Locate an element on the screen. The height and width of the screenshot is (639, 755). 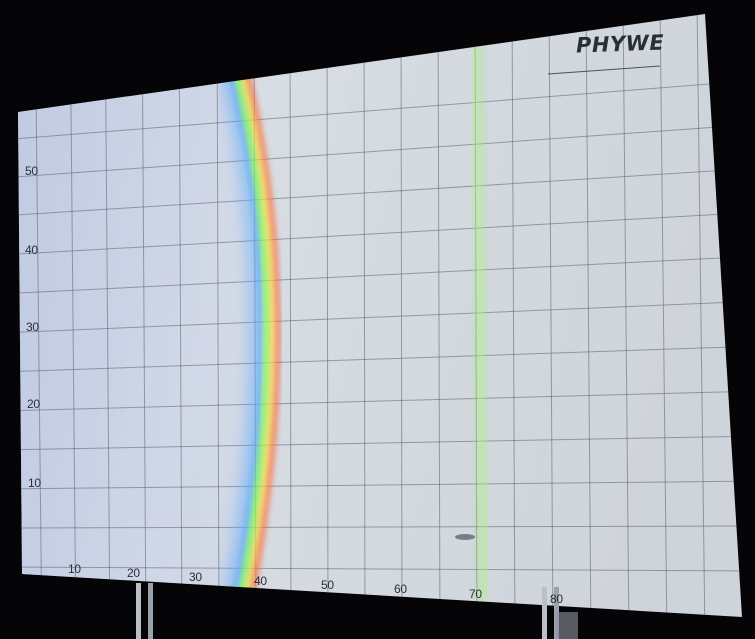
rainbow-arc is located at coordinates (248, 342).